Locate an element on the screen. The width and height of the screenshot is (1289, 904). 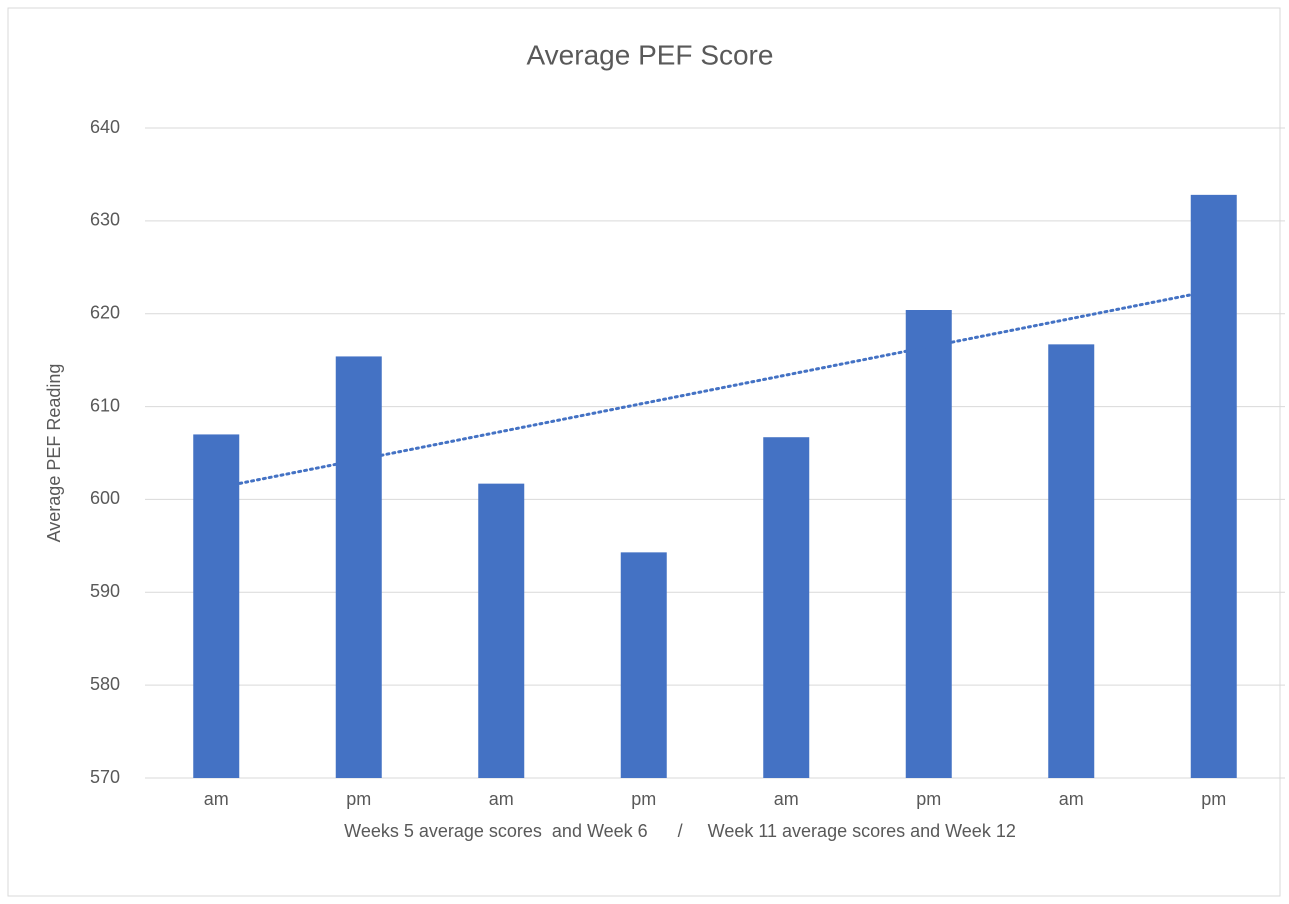
y-tick-label: 630 is located at coordinates (105, 220).